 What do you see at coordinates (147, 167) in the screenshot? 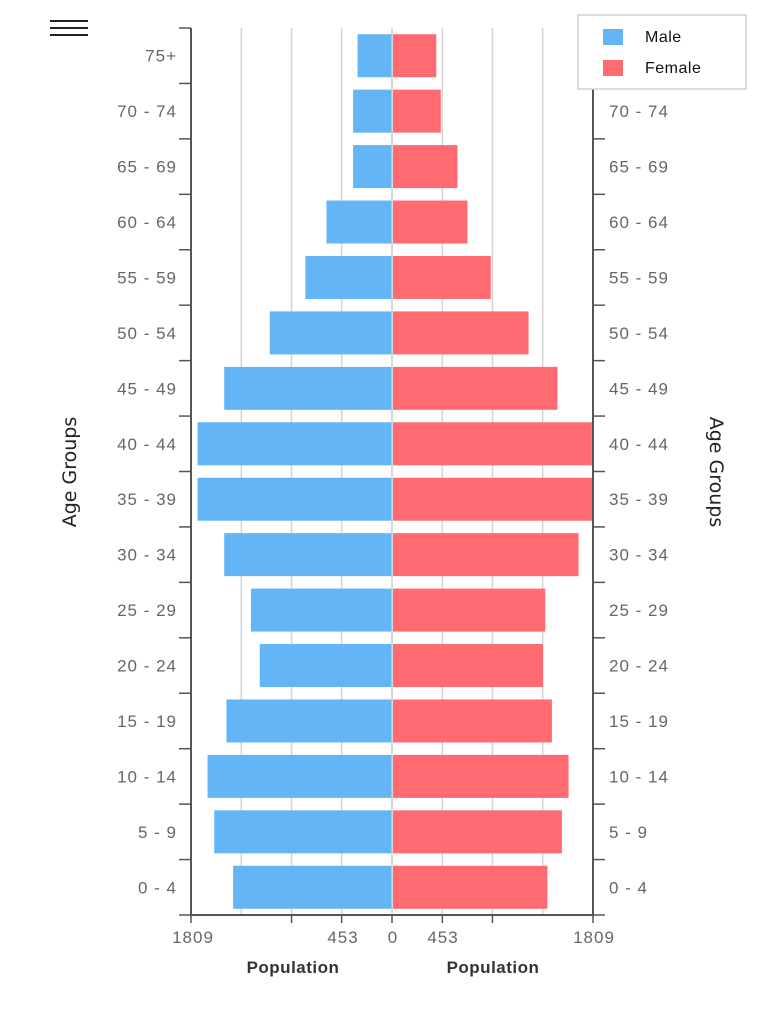
I see `y-tick-label-left: 65 - 69` at bounding box center [147, 167].